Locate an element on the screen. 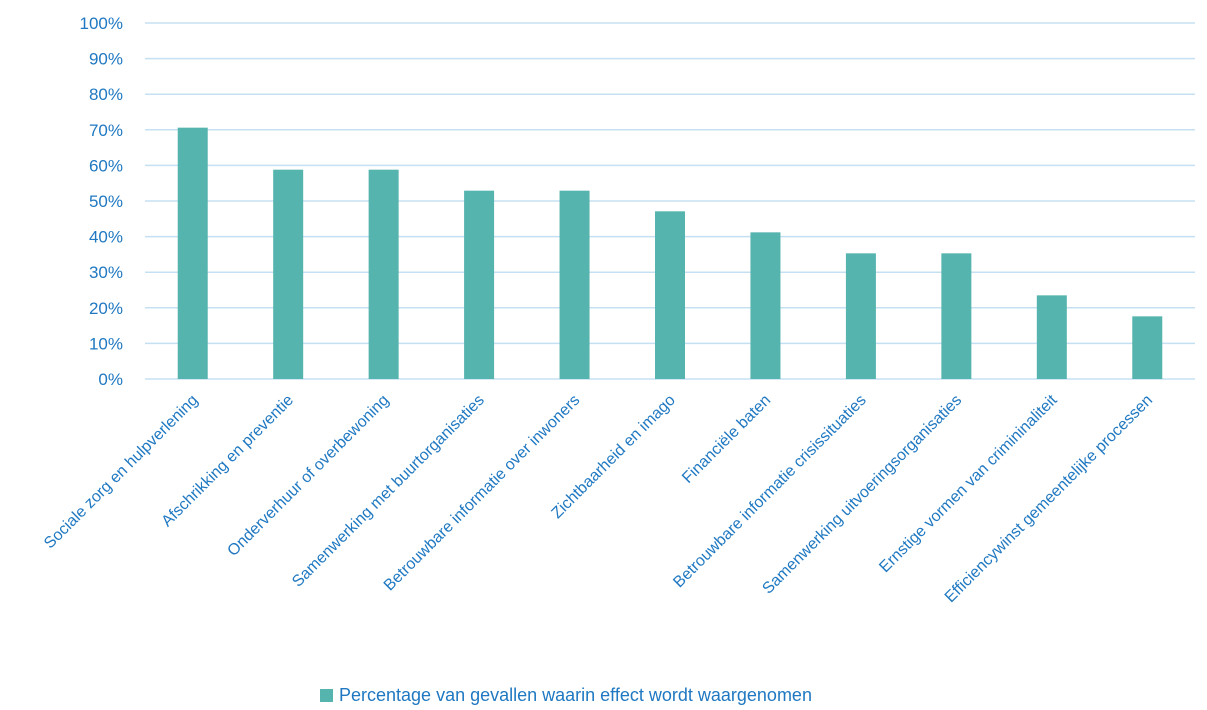 This screenshot has width=1207, height=710. x-category-label: Samenwerking uitvoeringsorganisaties is located at coordinates (862, 495).